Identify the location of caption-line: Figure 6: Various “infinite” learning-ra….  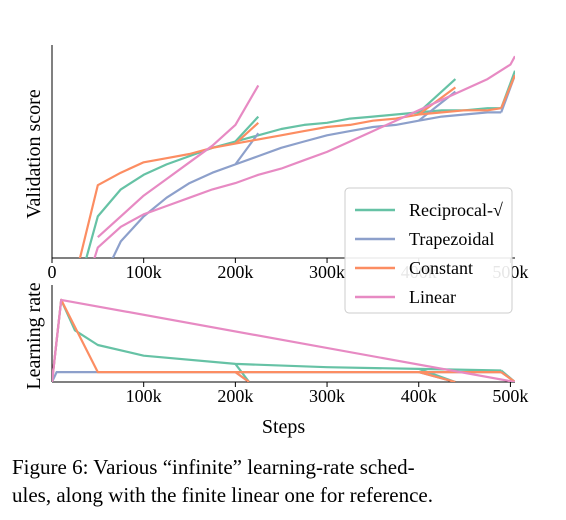
(213, 467).